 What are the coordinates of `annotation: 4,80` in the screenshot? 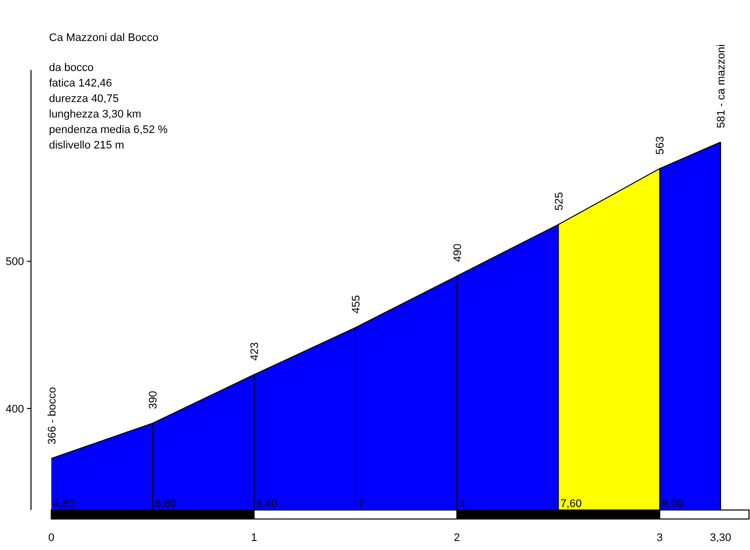 It's located at (64, 504).